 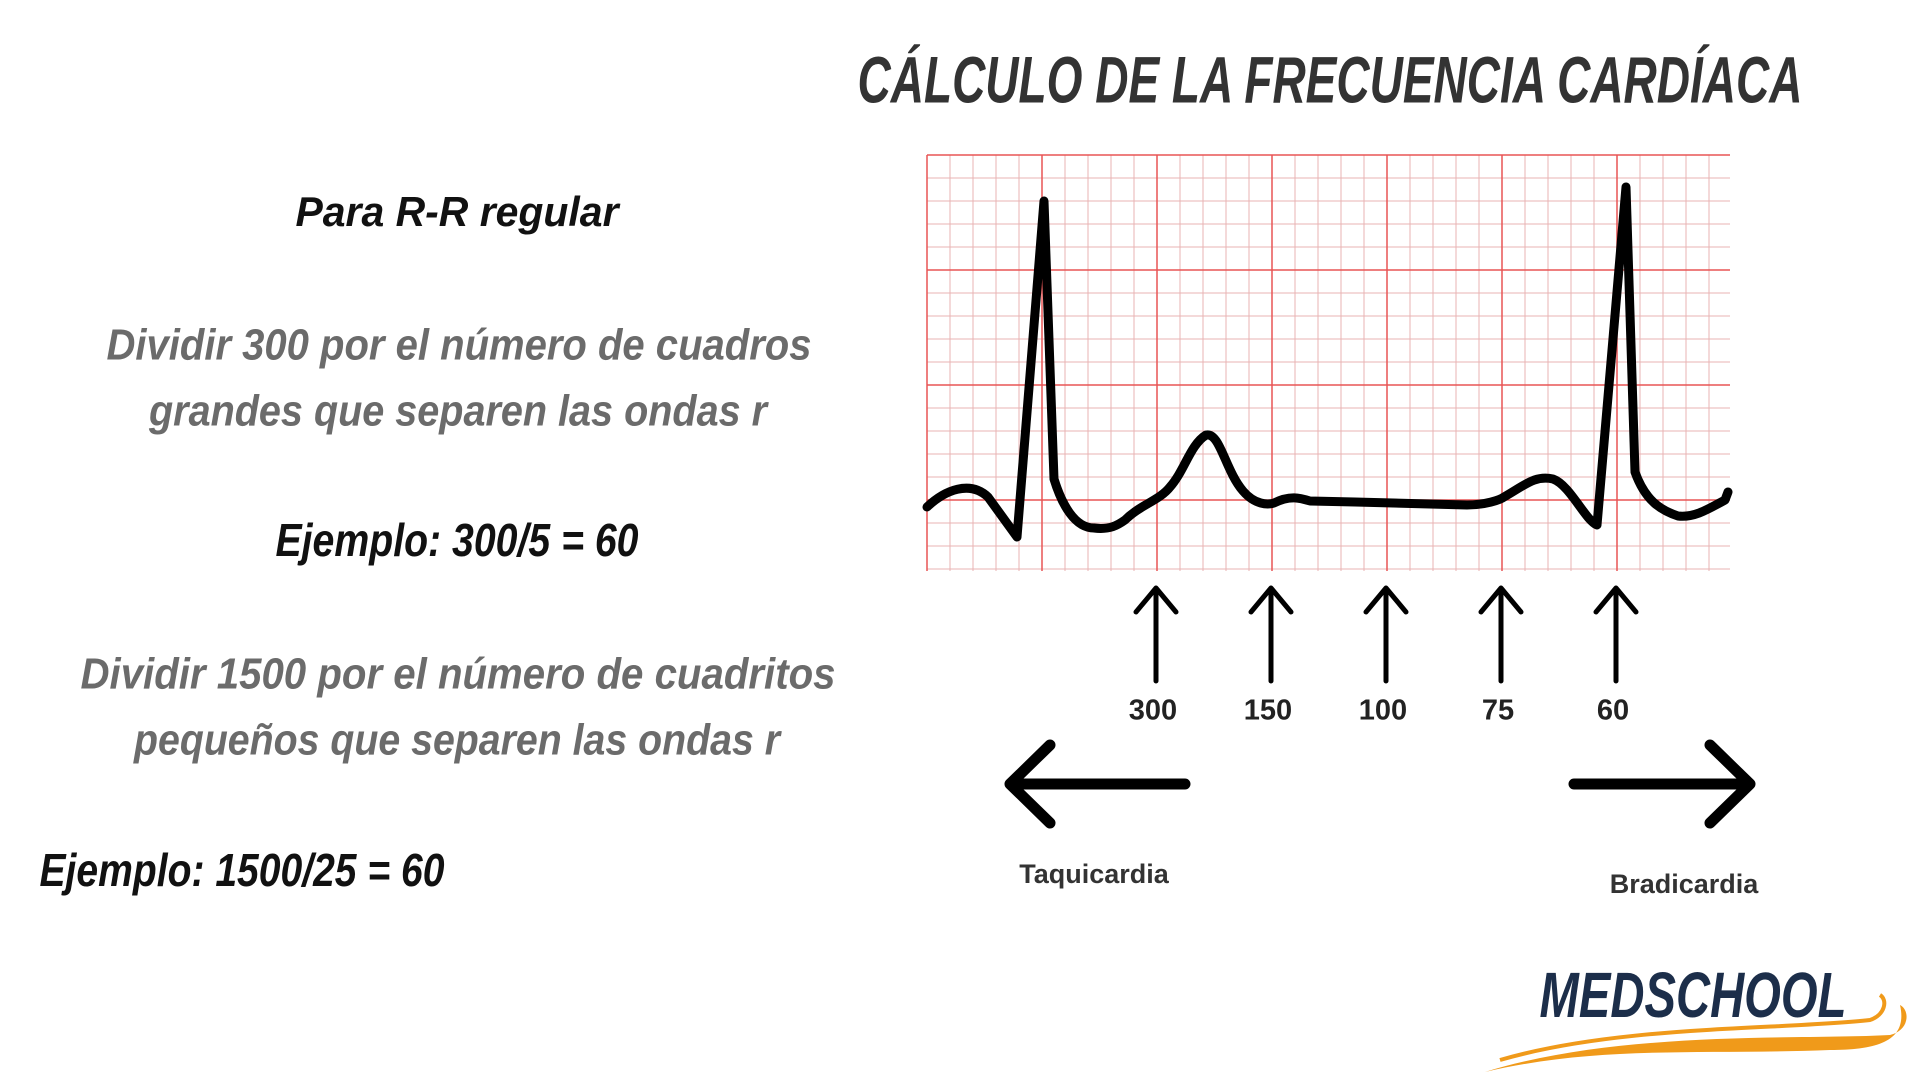 What do you see at coordinates (1153, 711) in the screenshot?
I see `marker-label: 300` at bounding box center [1153, 711].